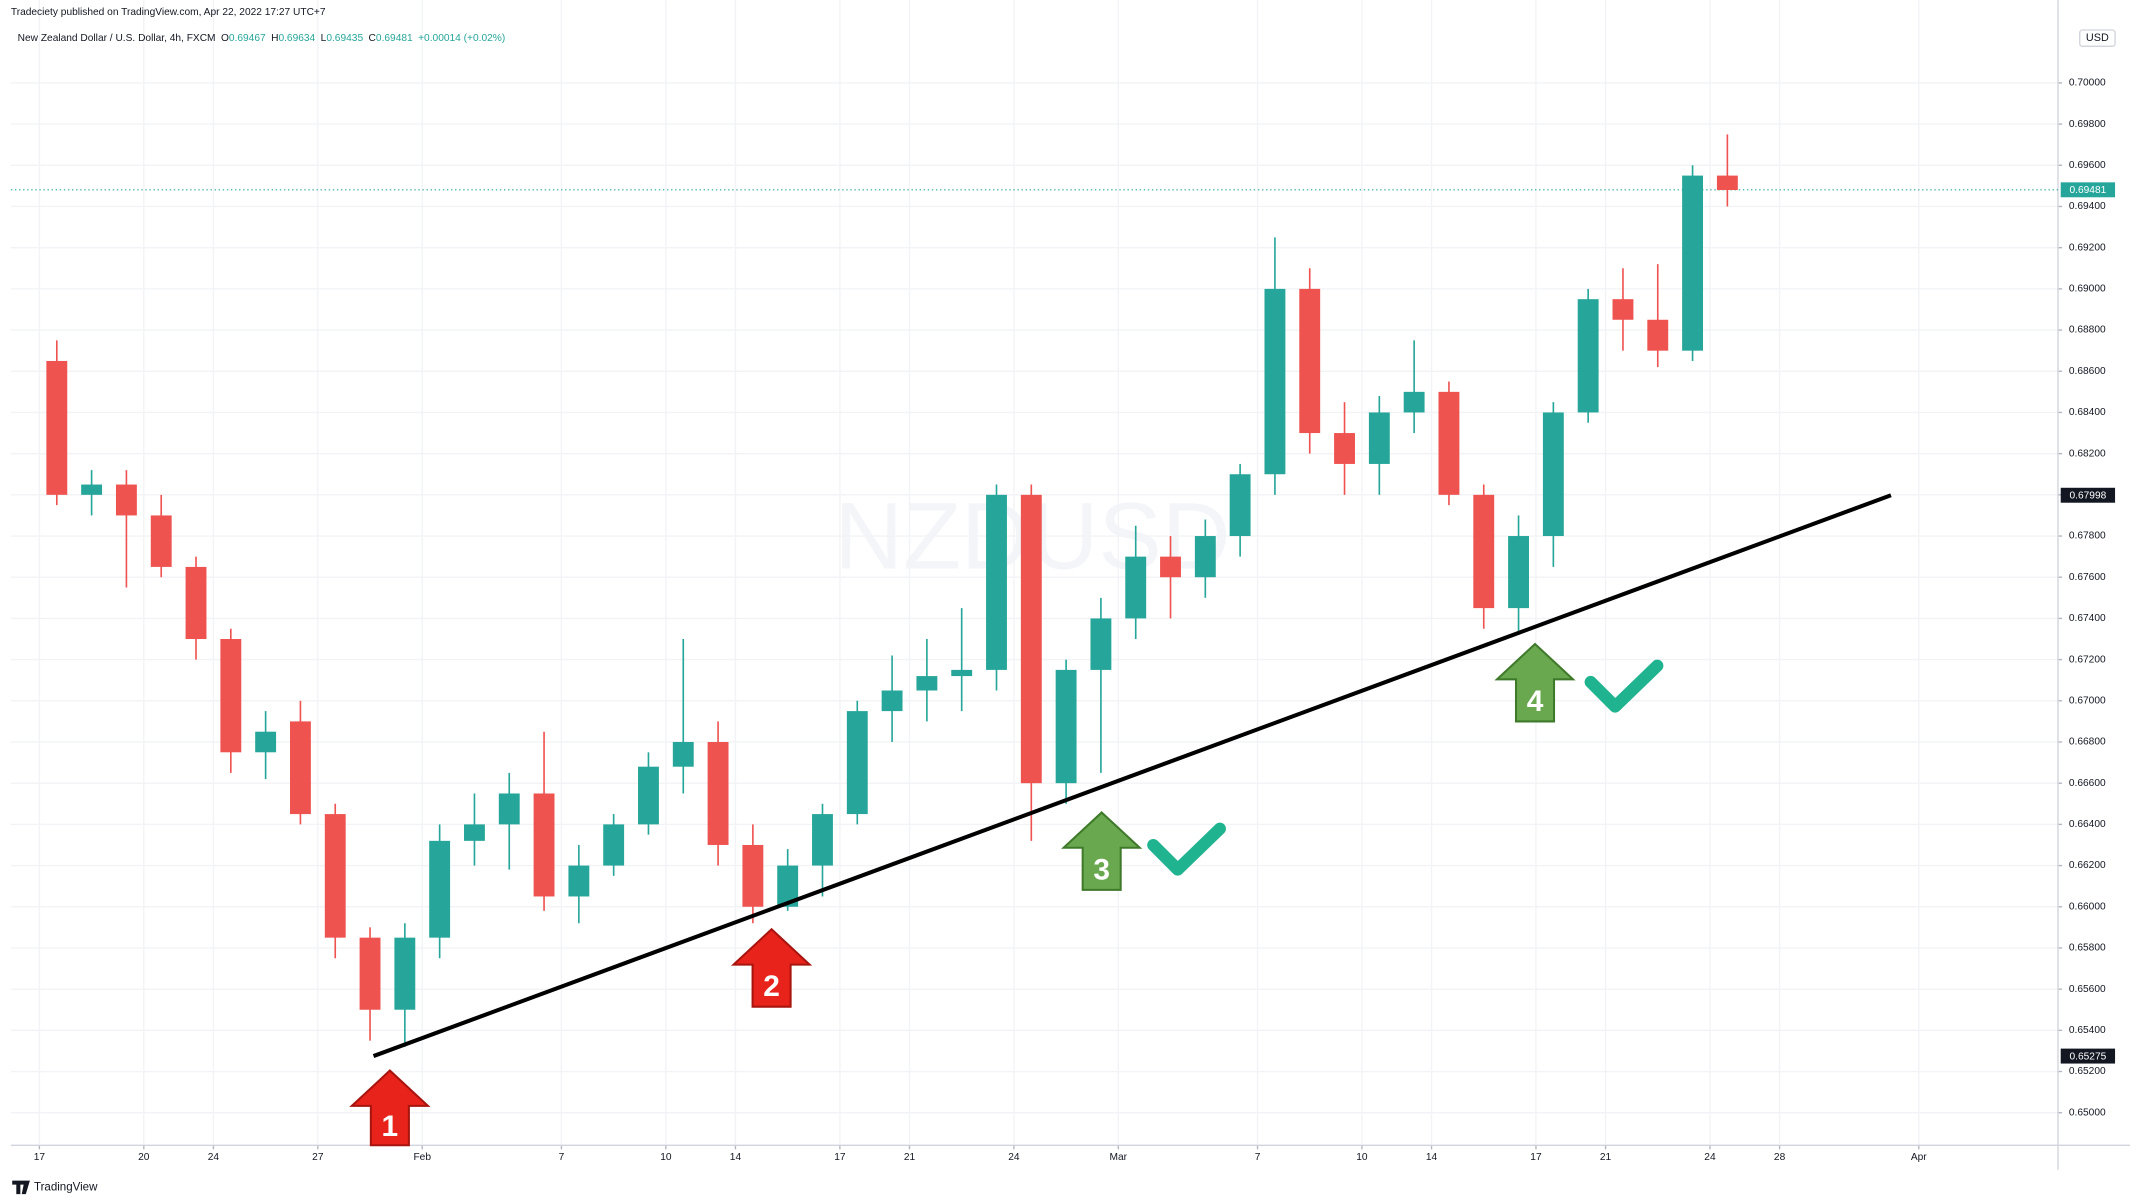 This screenshot has height=1197, width=2130. Describe the element at coordinates (2087, 412) in the screenshot. I see `y-tick-label: 0.68400` at that location.